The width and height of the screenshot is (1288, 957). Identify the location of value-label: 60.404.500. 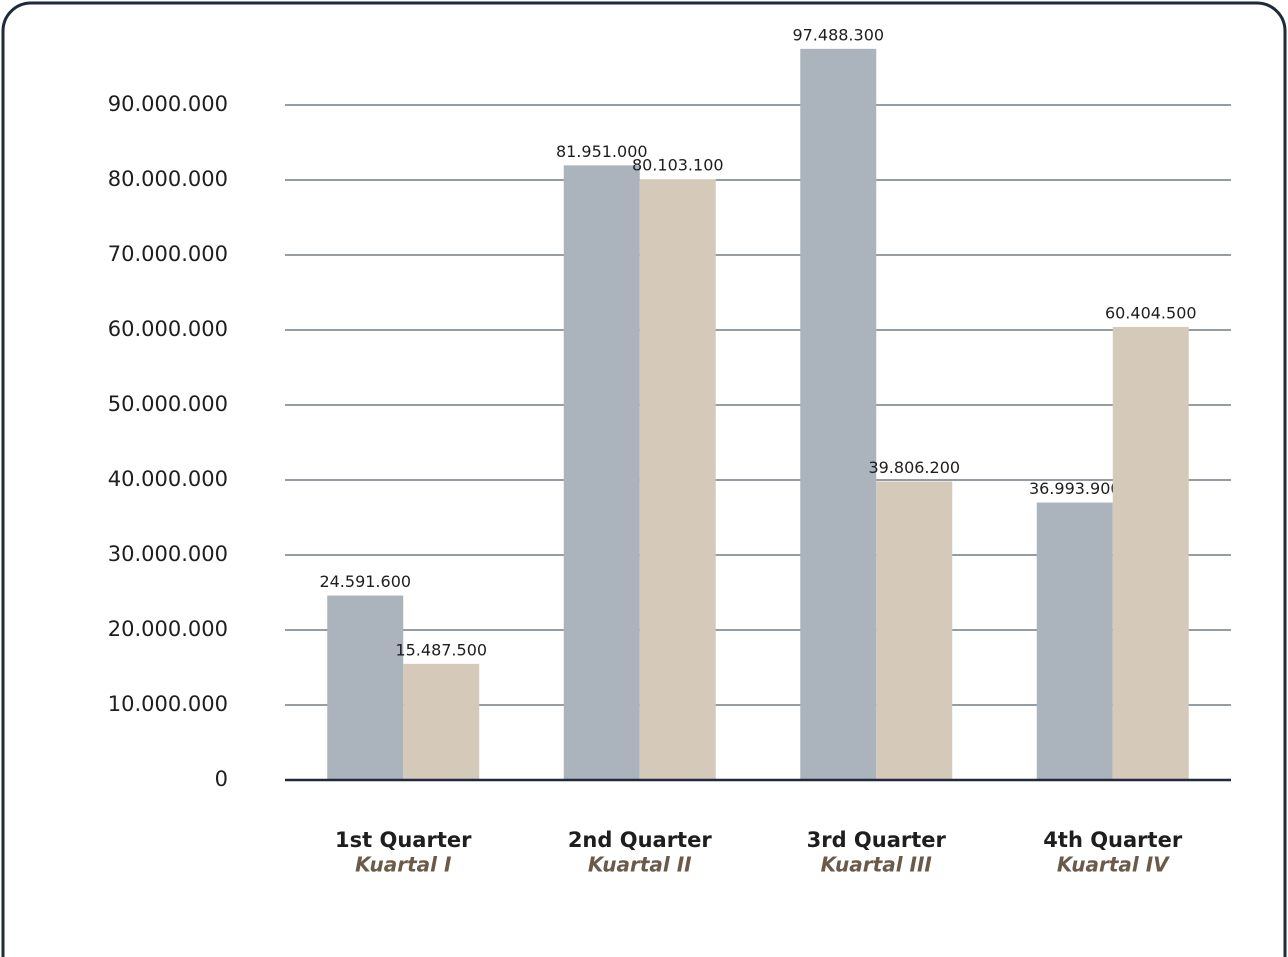
(1151, 312).